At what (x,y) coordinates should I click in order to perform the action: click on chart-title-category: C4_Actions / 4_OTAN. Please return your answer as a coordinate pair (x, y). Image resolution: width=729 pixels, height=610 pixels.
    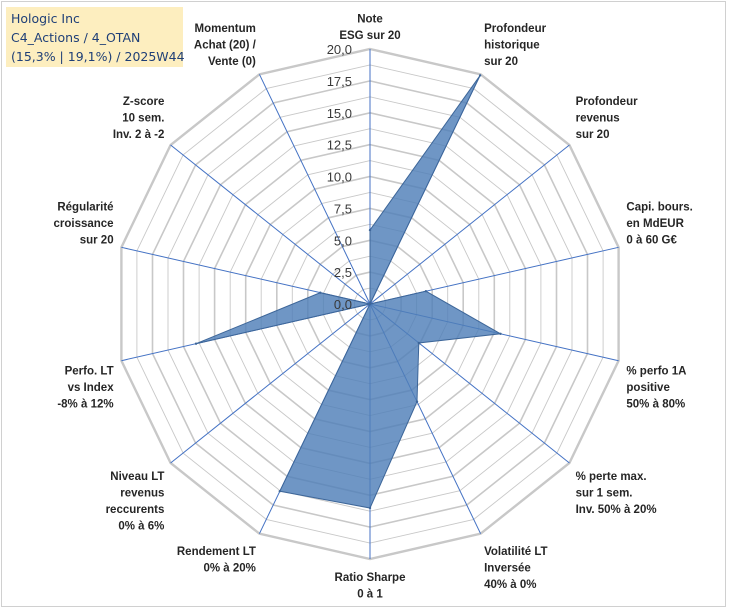
    Looking at the image, I should click on (76, 37).